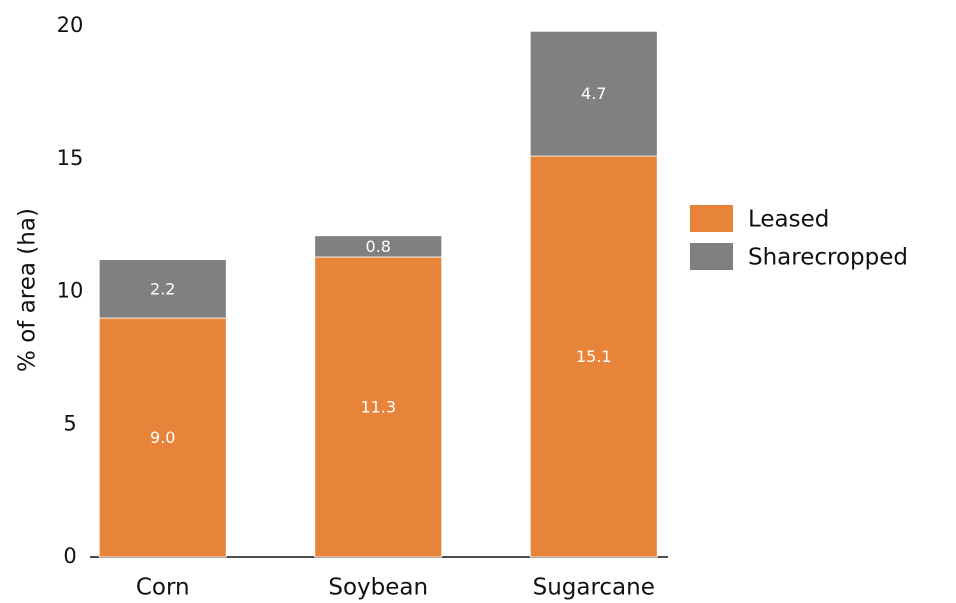 This screenshot has width=956, height=603. I want to click on y-tick-label: 15, so click(70, 158).